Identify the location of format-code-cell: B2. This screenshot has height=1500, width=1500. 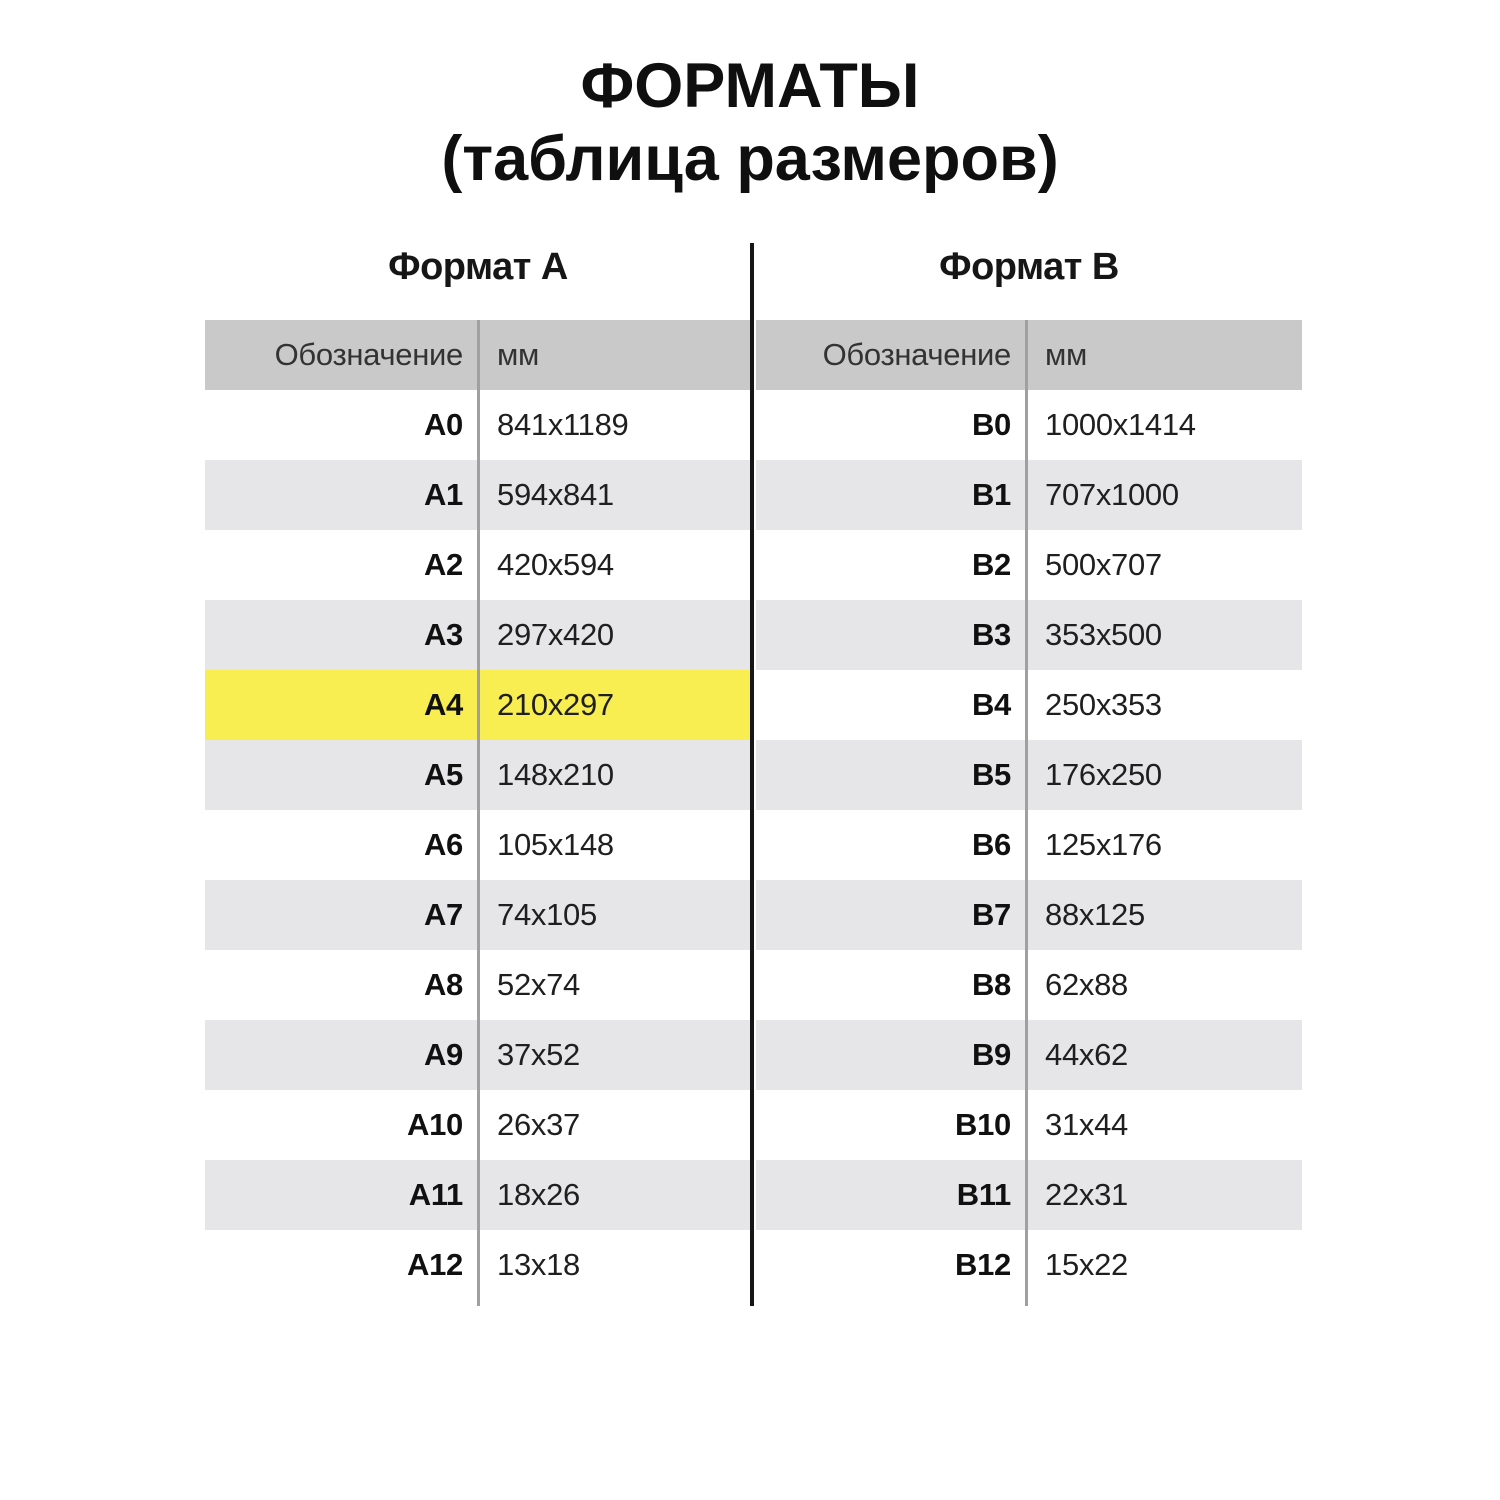
(991, 564).